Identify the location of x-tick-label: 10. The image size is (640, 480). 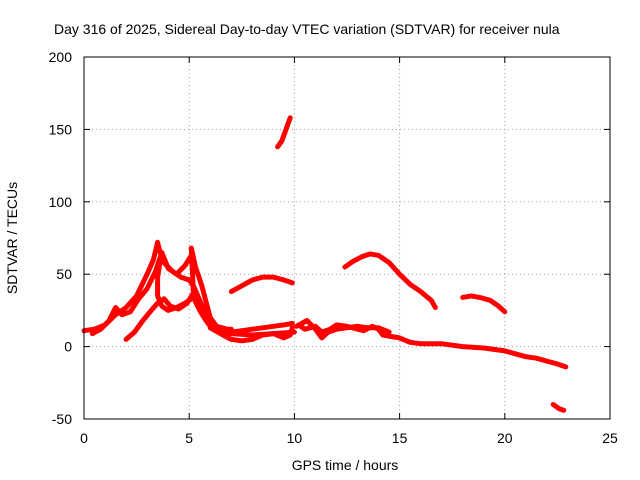
(295, 438).